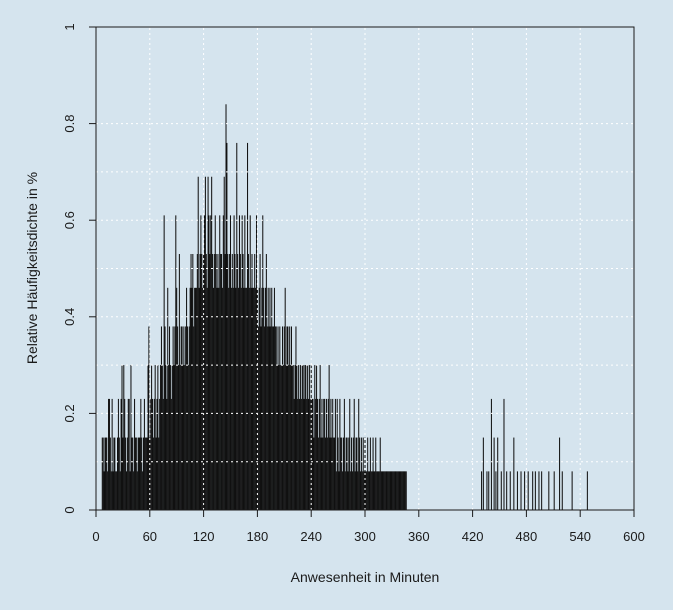 This screenshot has width=673, height=610. I want to click on x-tick-label: 120, so click(204, 536).